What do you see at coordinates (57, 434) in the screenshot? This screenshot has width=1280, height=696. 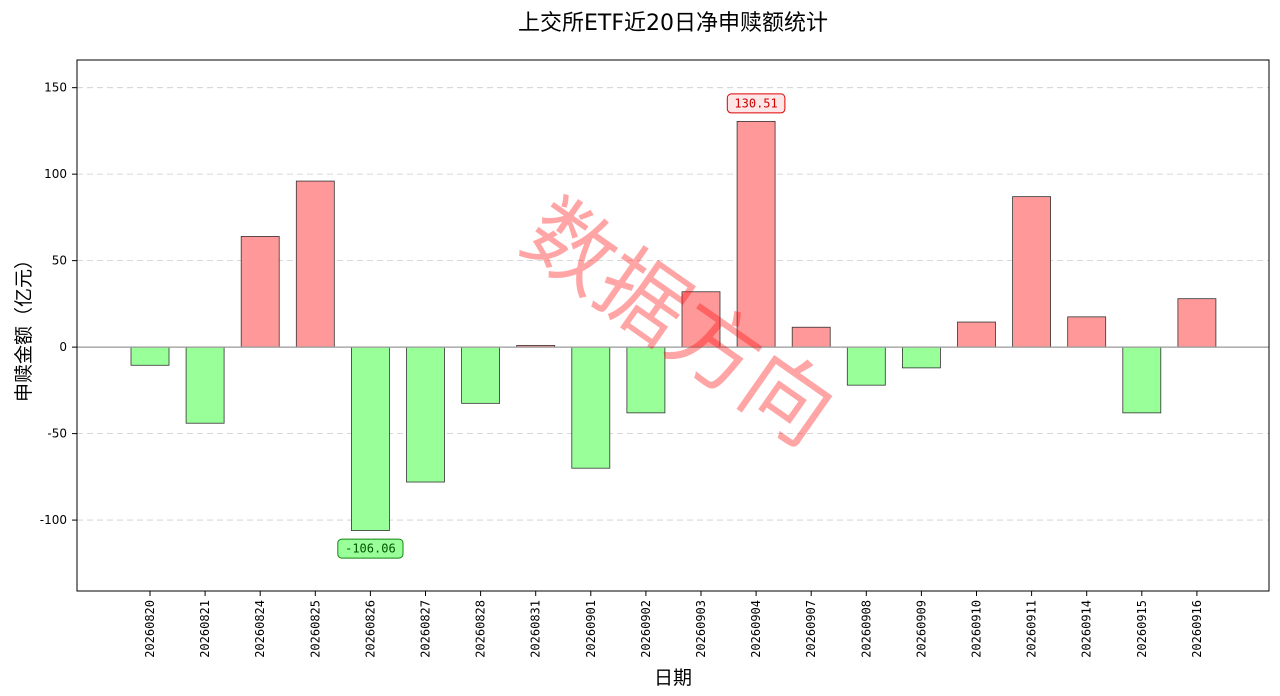 I see `y-tick-label: -50` at bounding box center [57, 434].